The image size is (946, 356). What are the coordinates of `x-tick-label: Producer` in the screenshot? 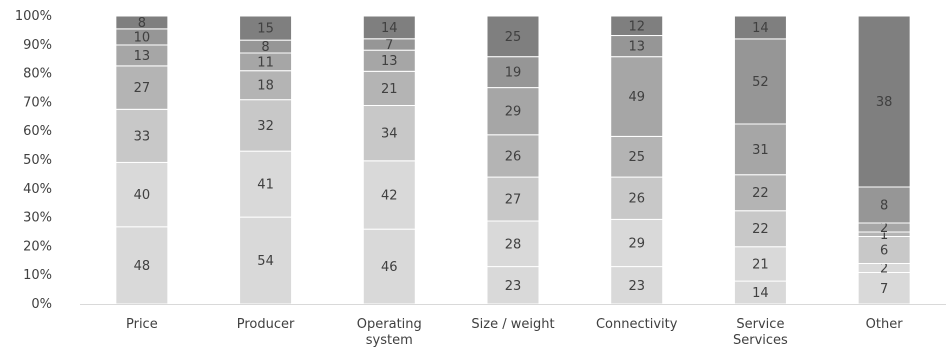 It's located at (266, 324).